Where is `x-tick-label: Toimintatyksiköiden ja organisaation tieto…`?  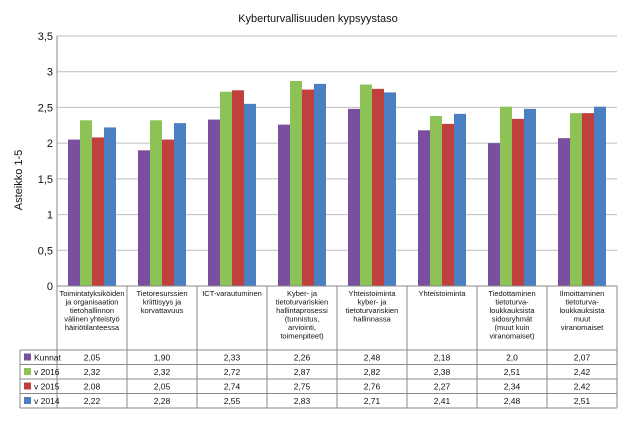 x-tick-label: Toimintatyksiköiden ja organisaation tieto… is located at coordinates (91, 310).